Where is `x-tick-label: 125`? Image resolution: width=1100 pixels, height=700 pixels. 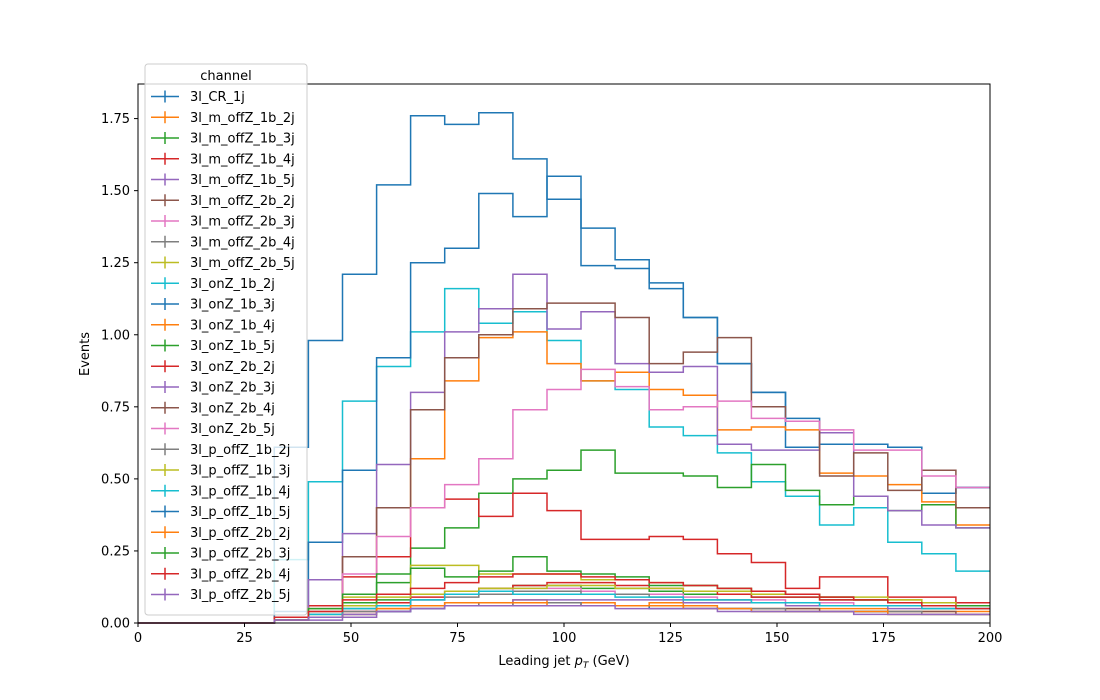 x-tick-label: 125 is located at coordinates (670, 638).